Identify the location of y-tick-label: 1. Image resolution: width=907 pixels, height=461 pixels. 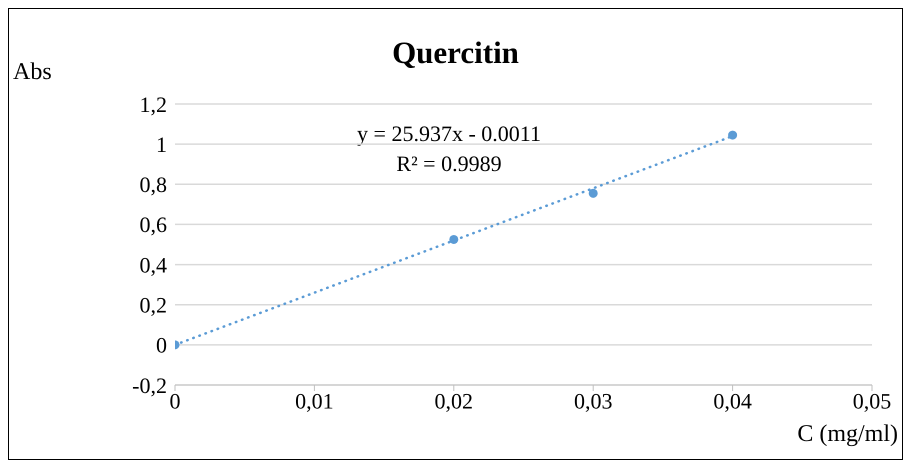
(161, 144).